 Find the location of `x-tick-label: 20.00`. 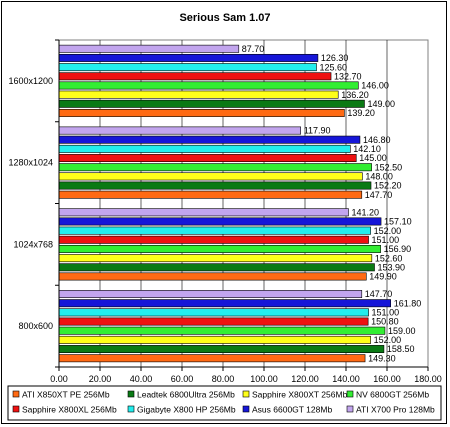

x-tick-label: 20.00 is located at coordinates (100, 379).